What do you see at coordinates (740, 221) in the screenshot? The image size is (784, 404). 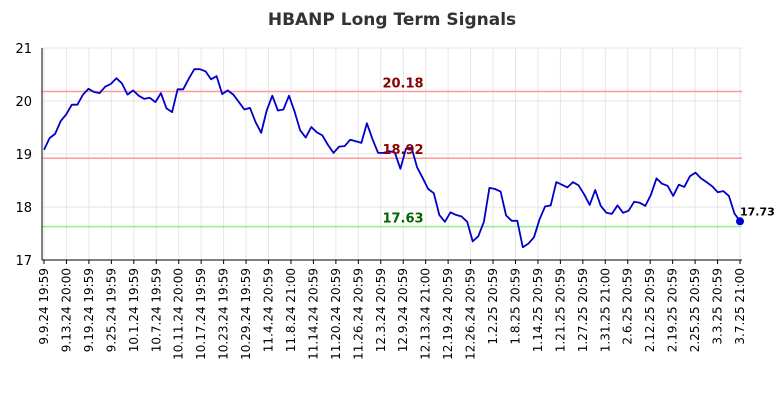 I see `last-point-marker` at bounding box center [740, 221].